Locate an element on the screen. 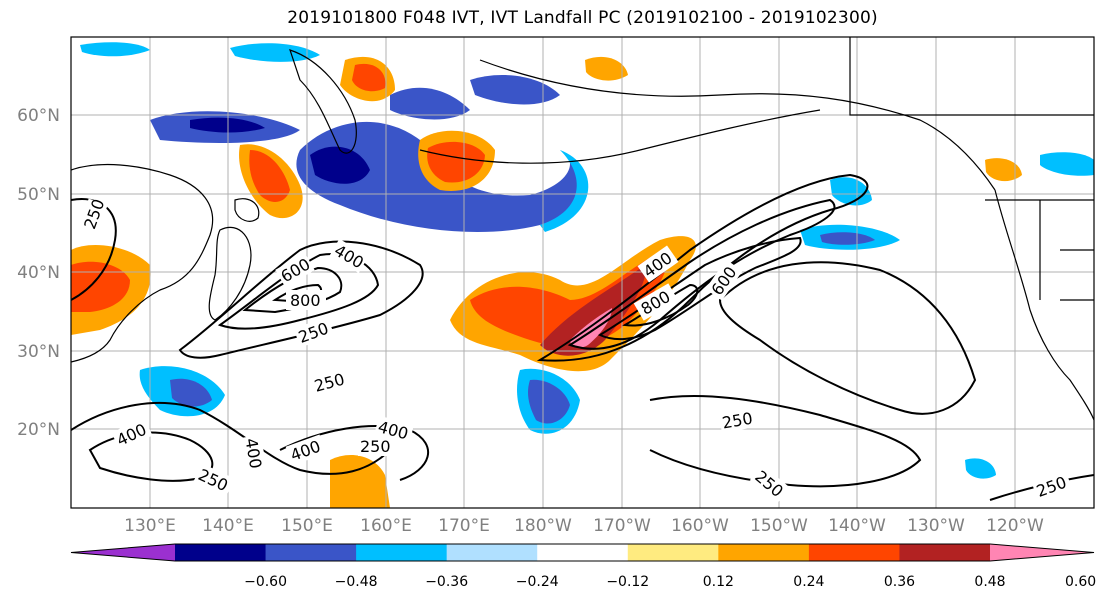  colorbar-tick-label: 0.60 is located at coordinates (1080, 582).